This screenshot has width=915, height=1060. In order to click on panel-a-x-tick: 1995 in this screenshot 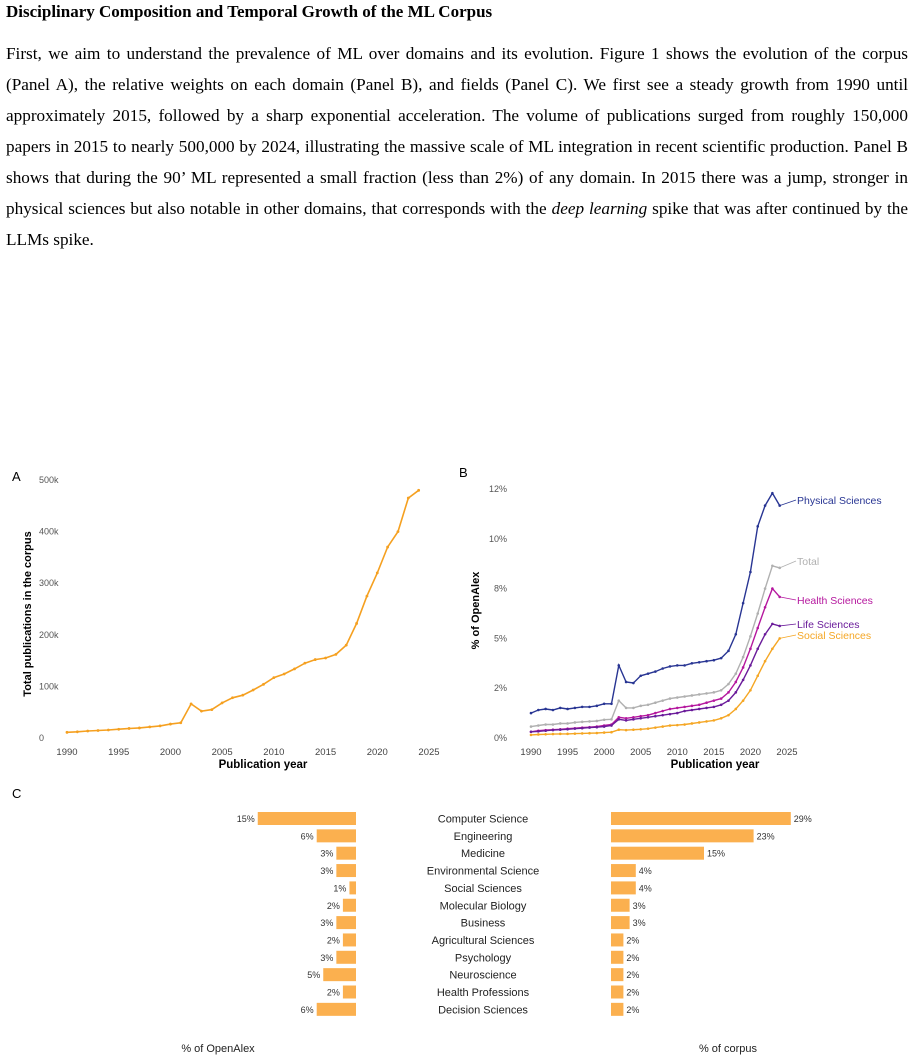, I will do `click(118, 752)`.